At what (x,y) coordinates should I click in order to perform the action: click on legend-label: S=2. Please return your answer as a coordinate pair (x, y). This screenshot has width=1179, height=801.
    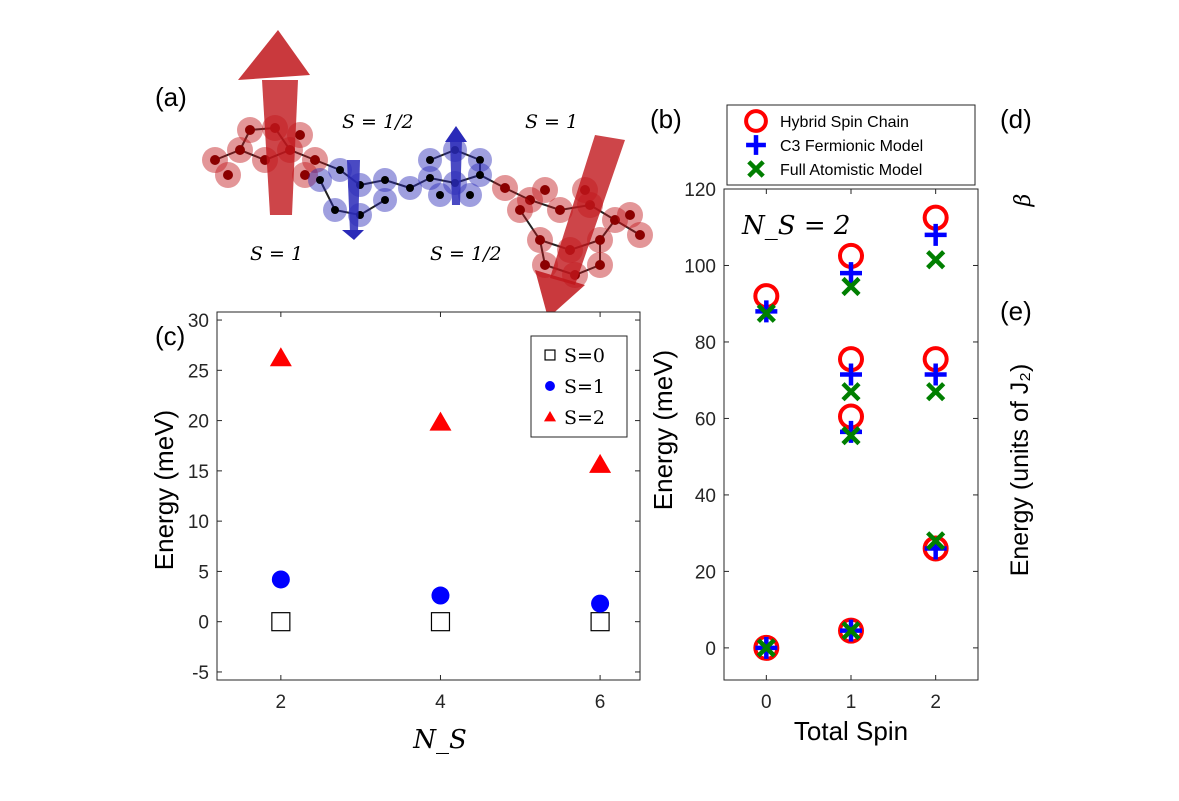
    Looking at the image, I should click on (584, 418).